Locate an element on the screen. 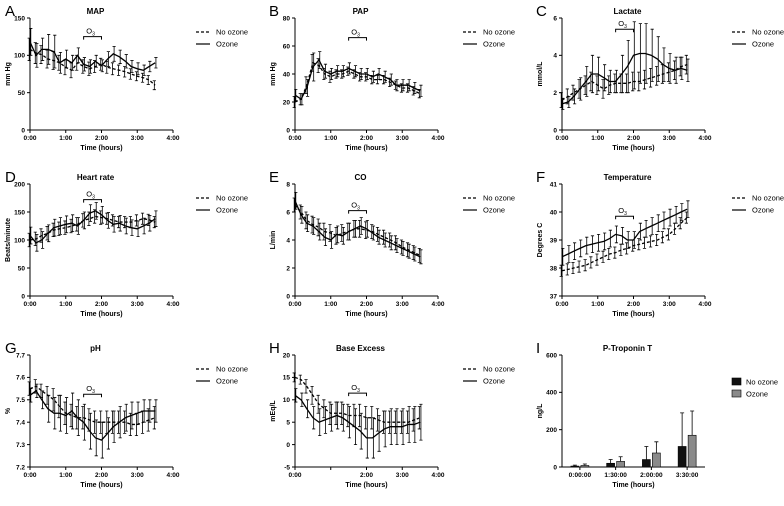 This screenshot has width=784, height=506. y-tick-label: 60 is located at coordinates (287, 46).